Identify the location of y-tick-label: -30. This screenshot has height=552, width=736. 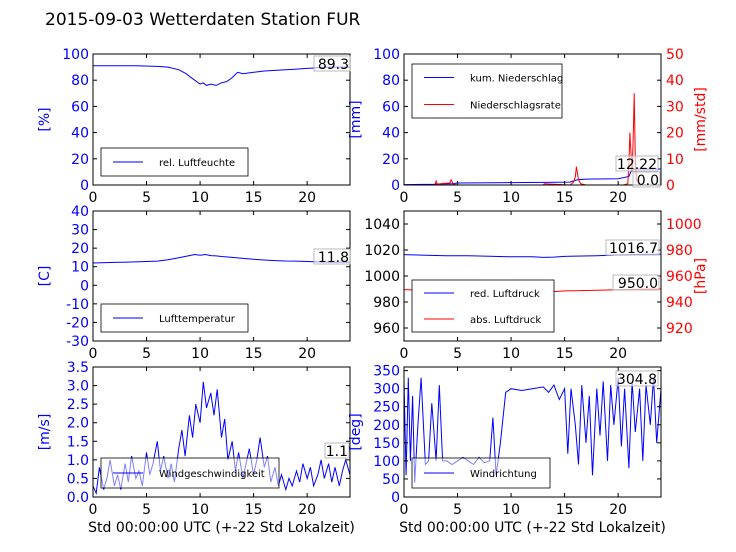
(77, 342).